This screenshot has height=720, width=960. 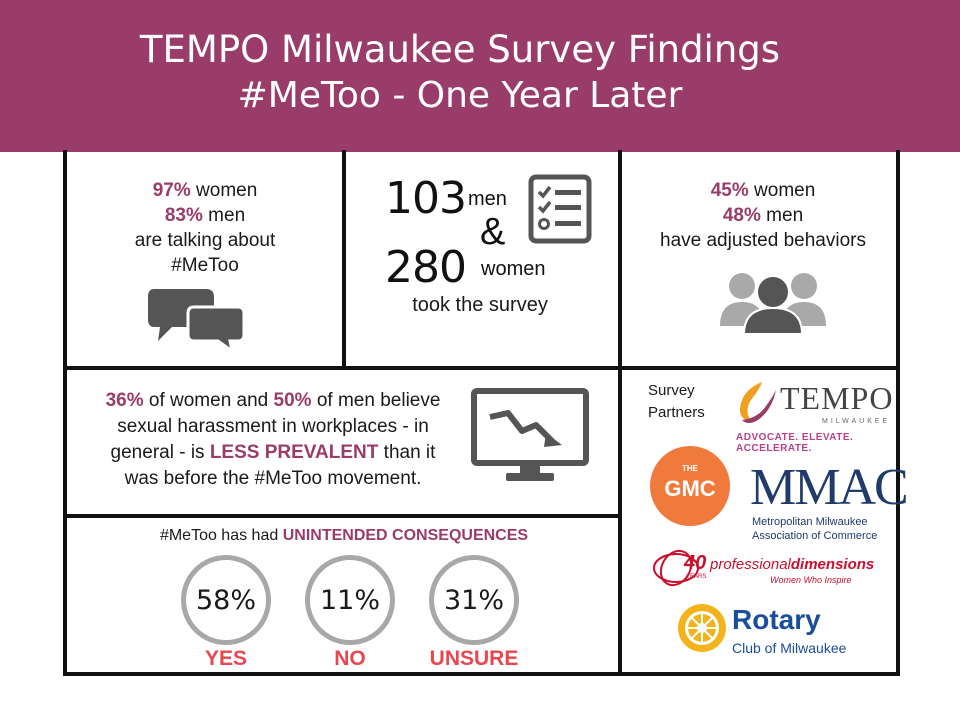 I want to click on pd-tagline: Women Who Inspire, so click(x=811, y=580).